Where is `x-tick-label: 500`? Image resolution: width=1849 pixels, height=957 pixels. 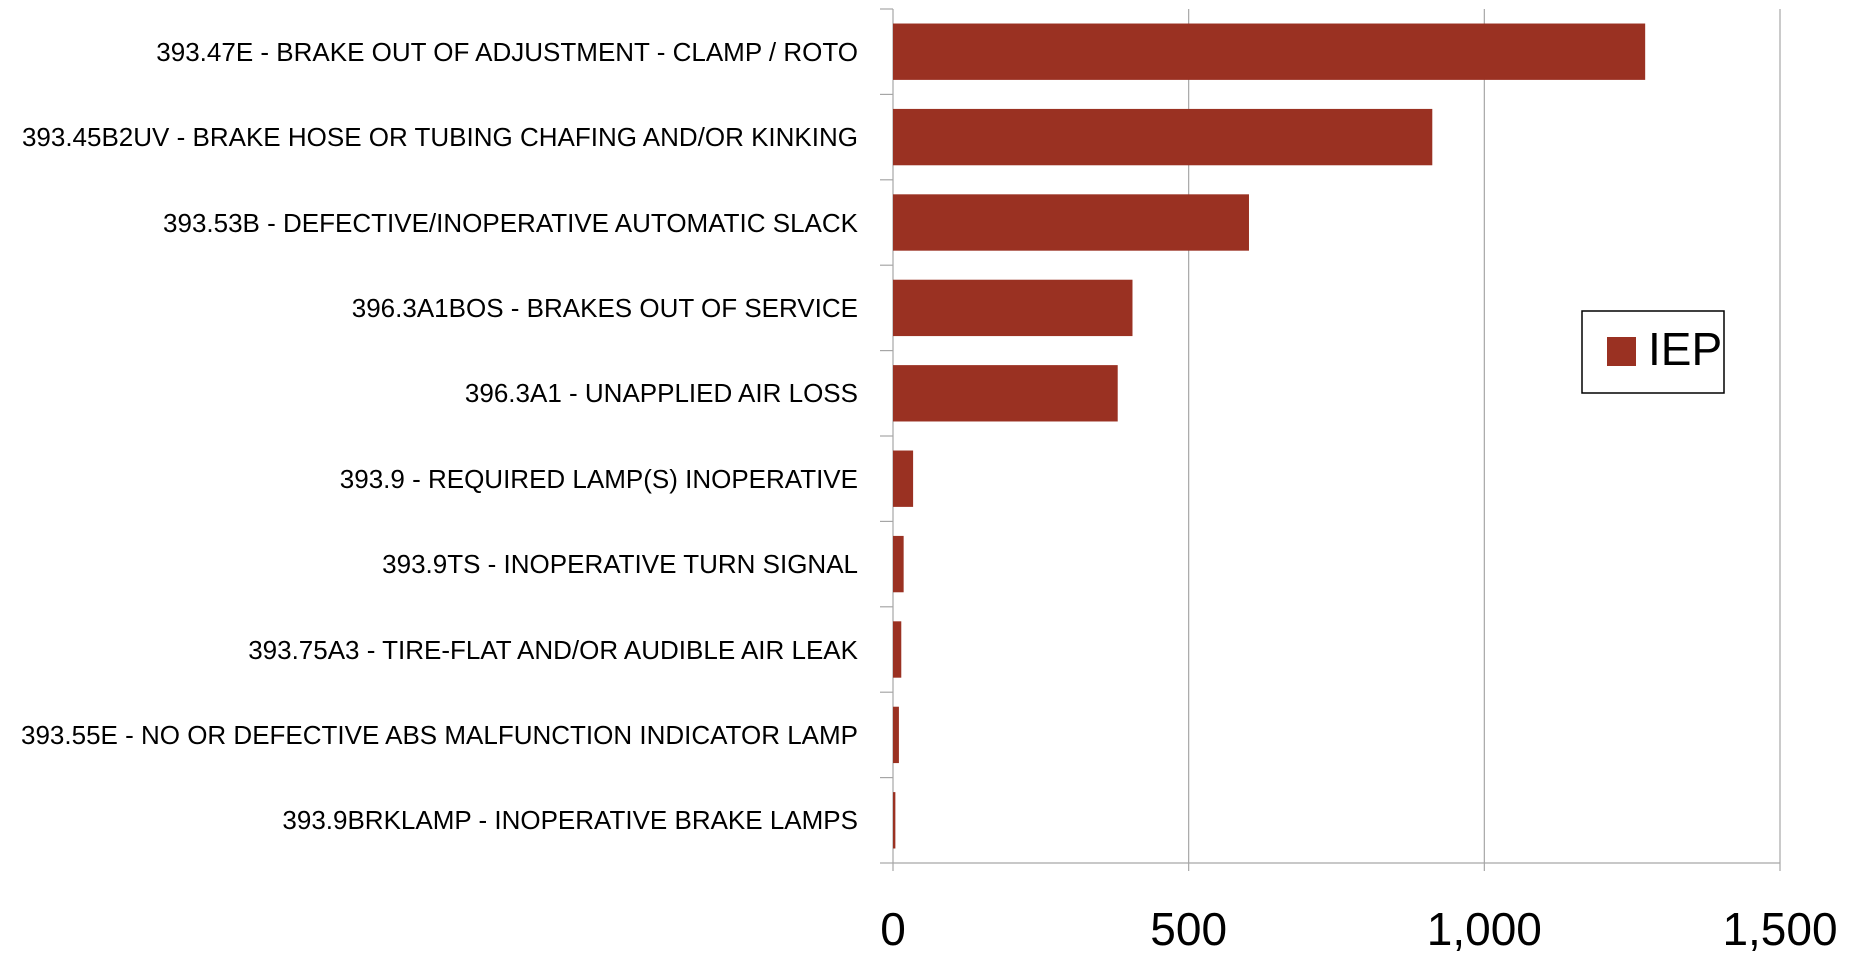 x-tick-label: 500 is located at coordinates (1188, 929).